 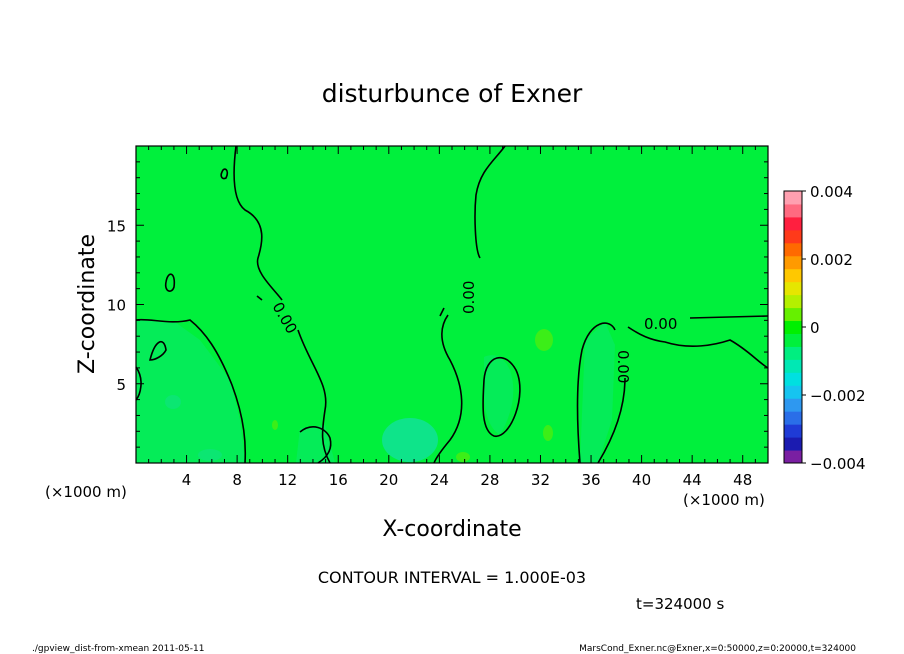 What do you see at coordinates (451, 529) in the screenshot?
I see `x-axis-title: X-coordinate` at bounding box center [451, 529].